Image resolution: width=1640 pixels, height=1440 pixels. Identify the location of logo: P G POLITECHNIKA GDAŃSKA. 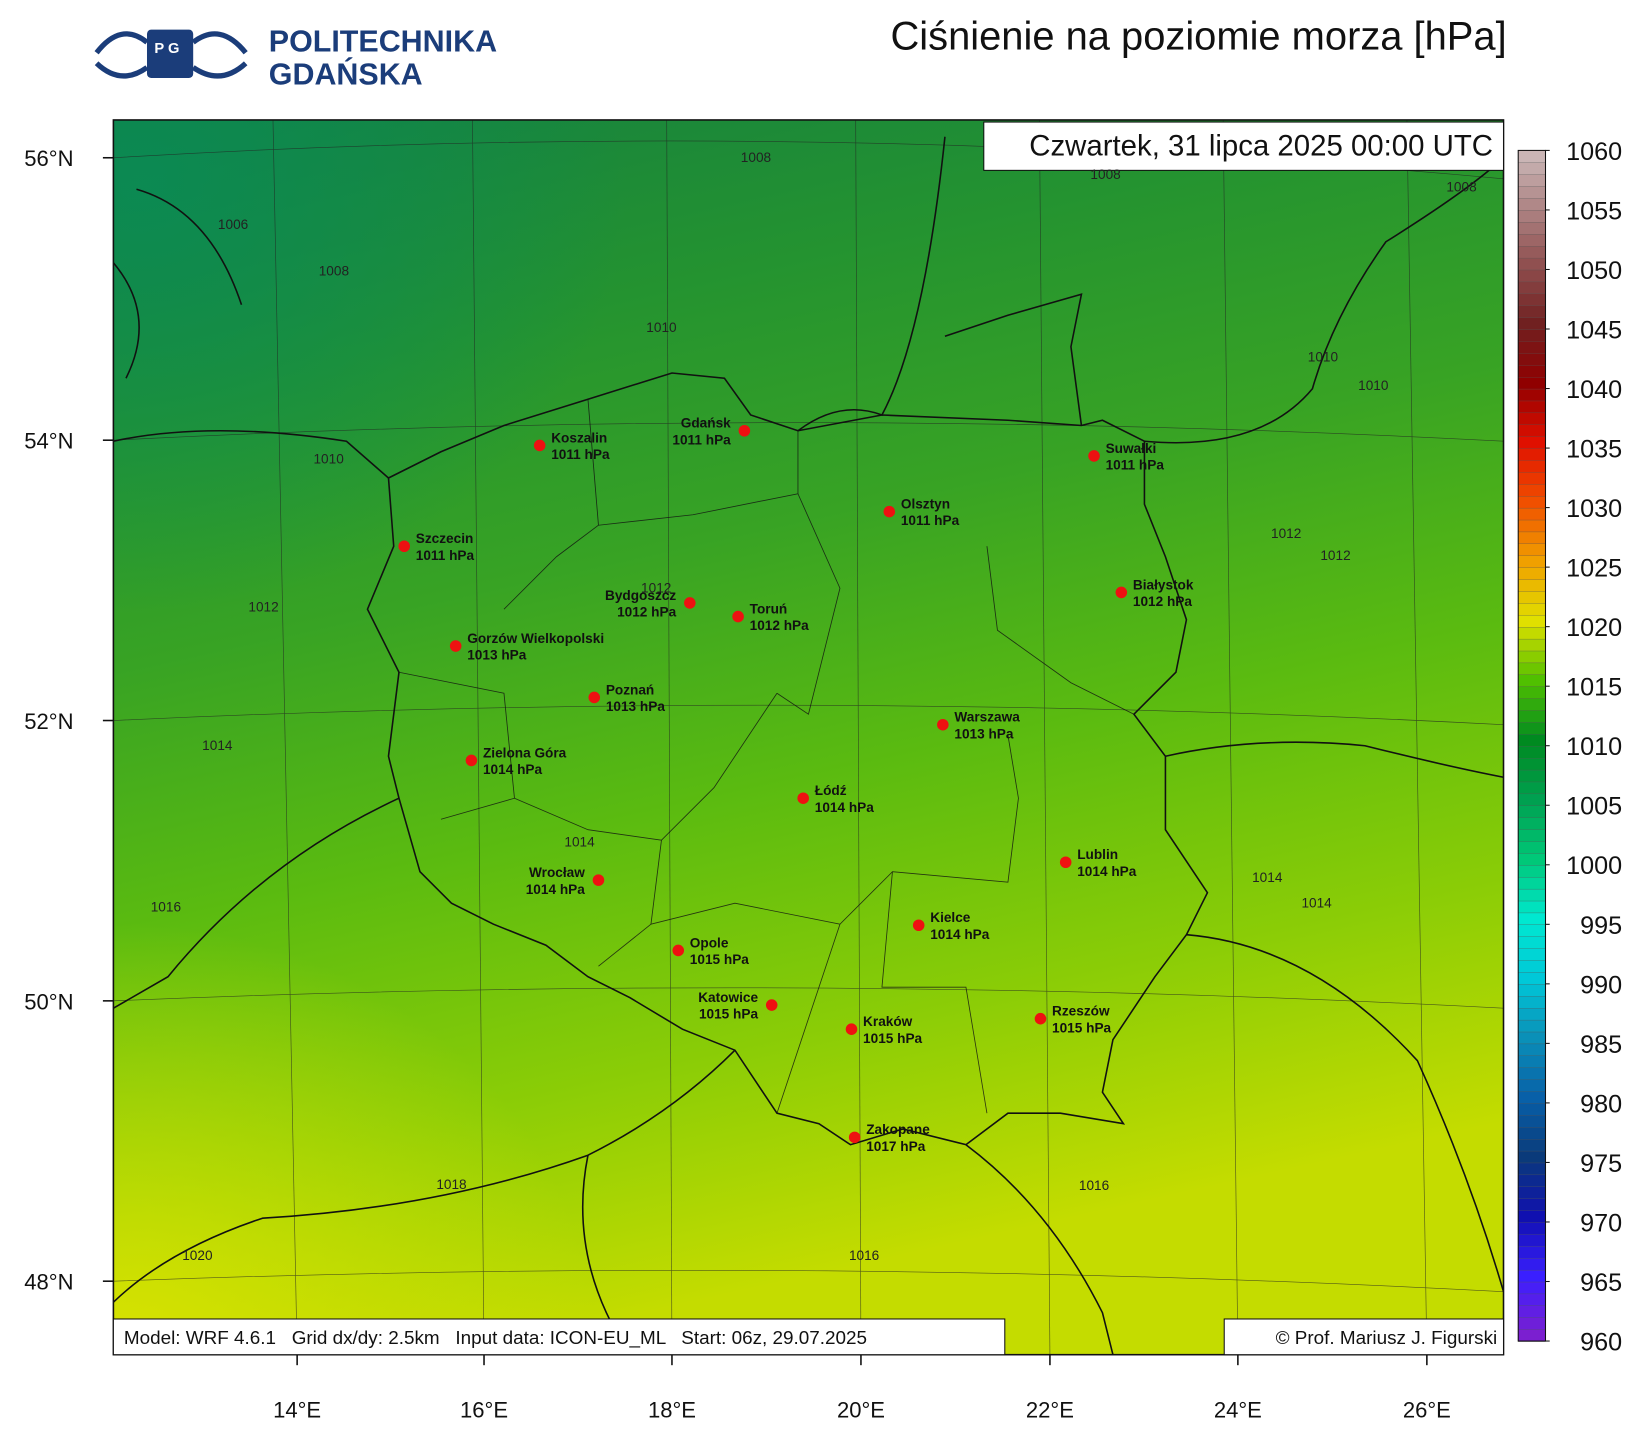
(295, 58).